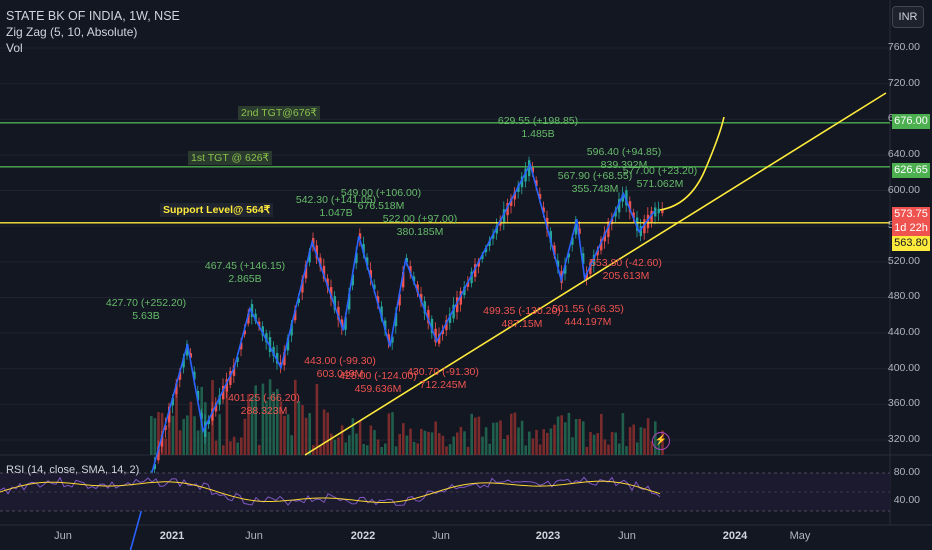 This screenshot has height=550, width=932. I want to click on rsi-axis-tick: 40.00, so click(906, 500).